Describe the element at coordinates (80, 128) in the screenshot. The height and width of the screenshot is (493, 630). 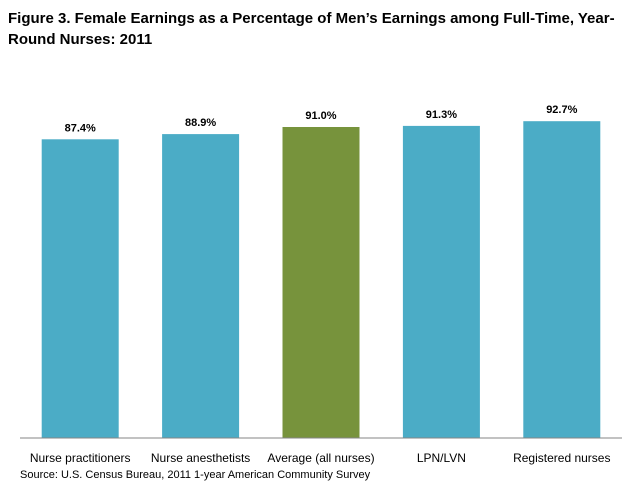
I see `value-label-nurse-practitioners: 87.4%` at that location.